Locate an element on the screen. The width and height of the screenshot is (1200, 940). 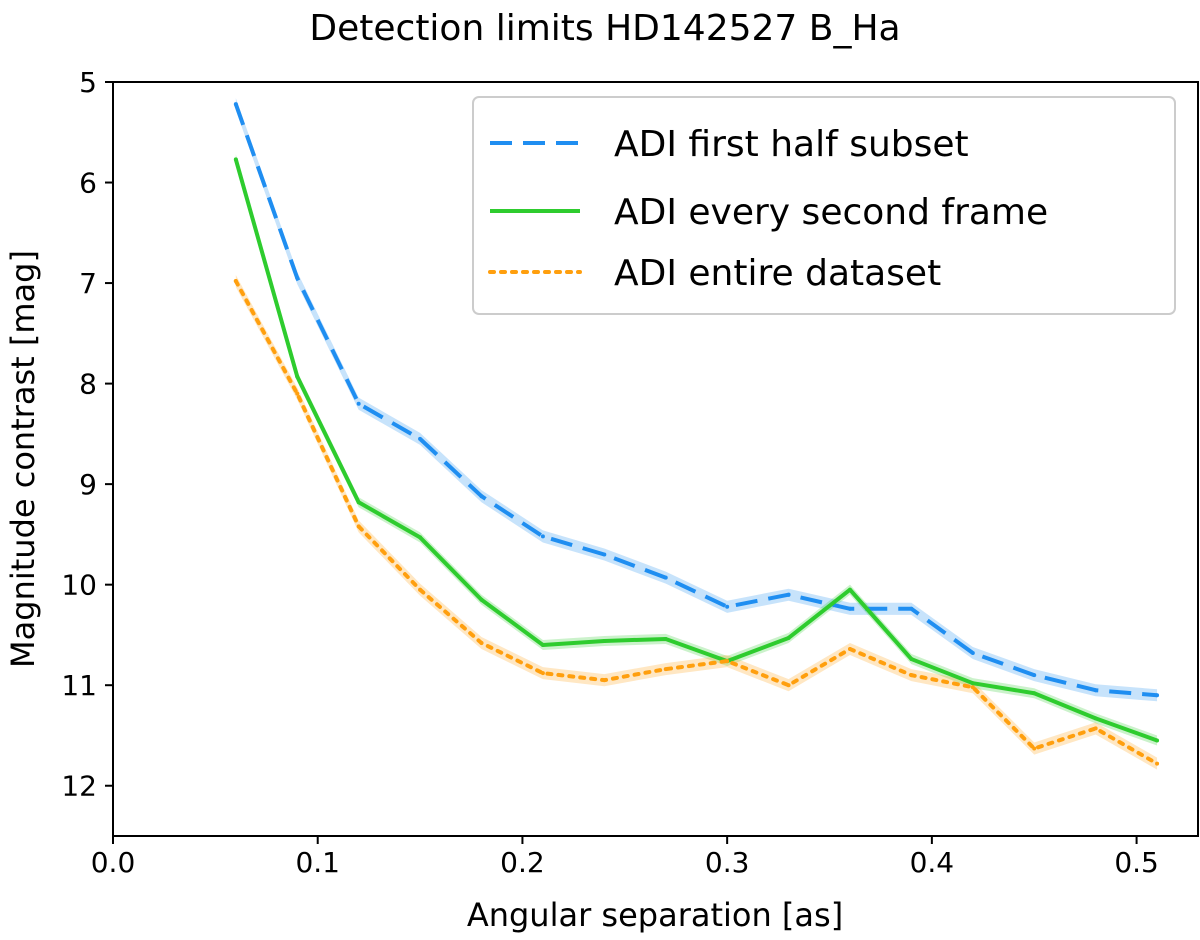
y-tick-label: 8 is located at coordinates (88, 384).